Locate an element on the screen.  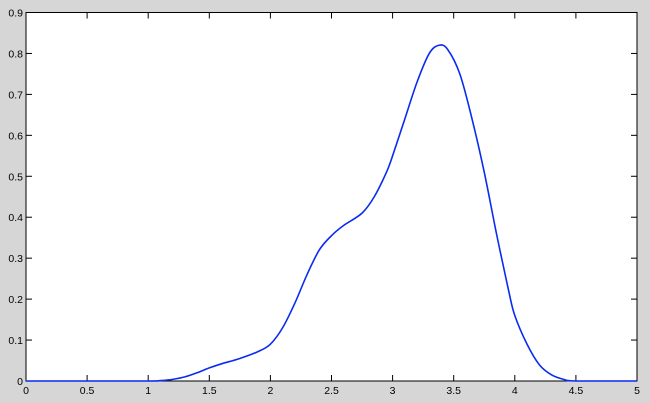
x-tick-label: 2 is located at coordinates (270, 391).